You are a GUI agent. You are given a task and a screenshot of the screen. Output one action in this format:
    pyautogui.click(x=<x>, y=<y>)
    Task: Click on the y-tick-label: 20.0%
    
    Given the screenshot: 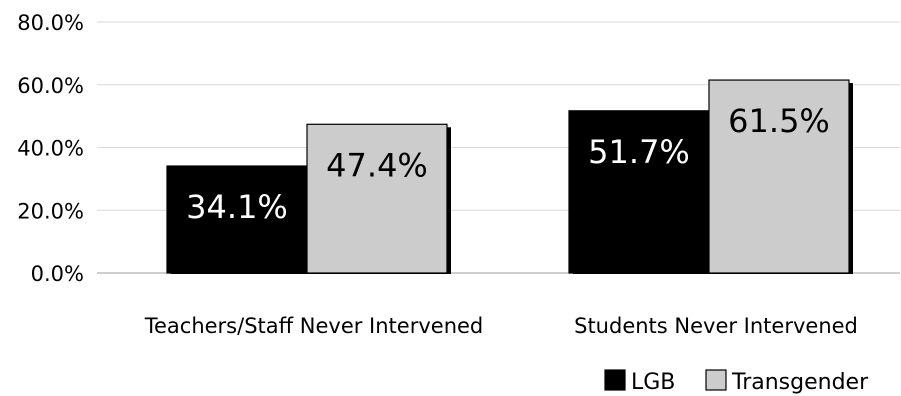 What is the action you would take?
    pyautogui.click(x=50, y=211)
    